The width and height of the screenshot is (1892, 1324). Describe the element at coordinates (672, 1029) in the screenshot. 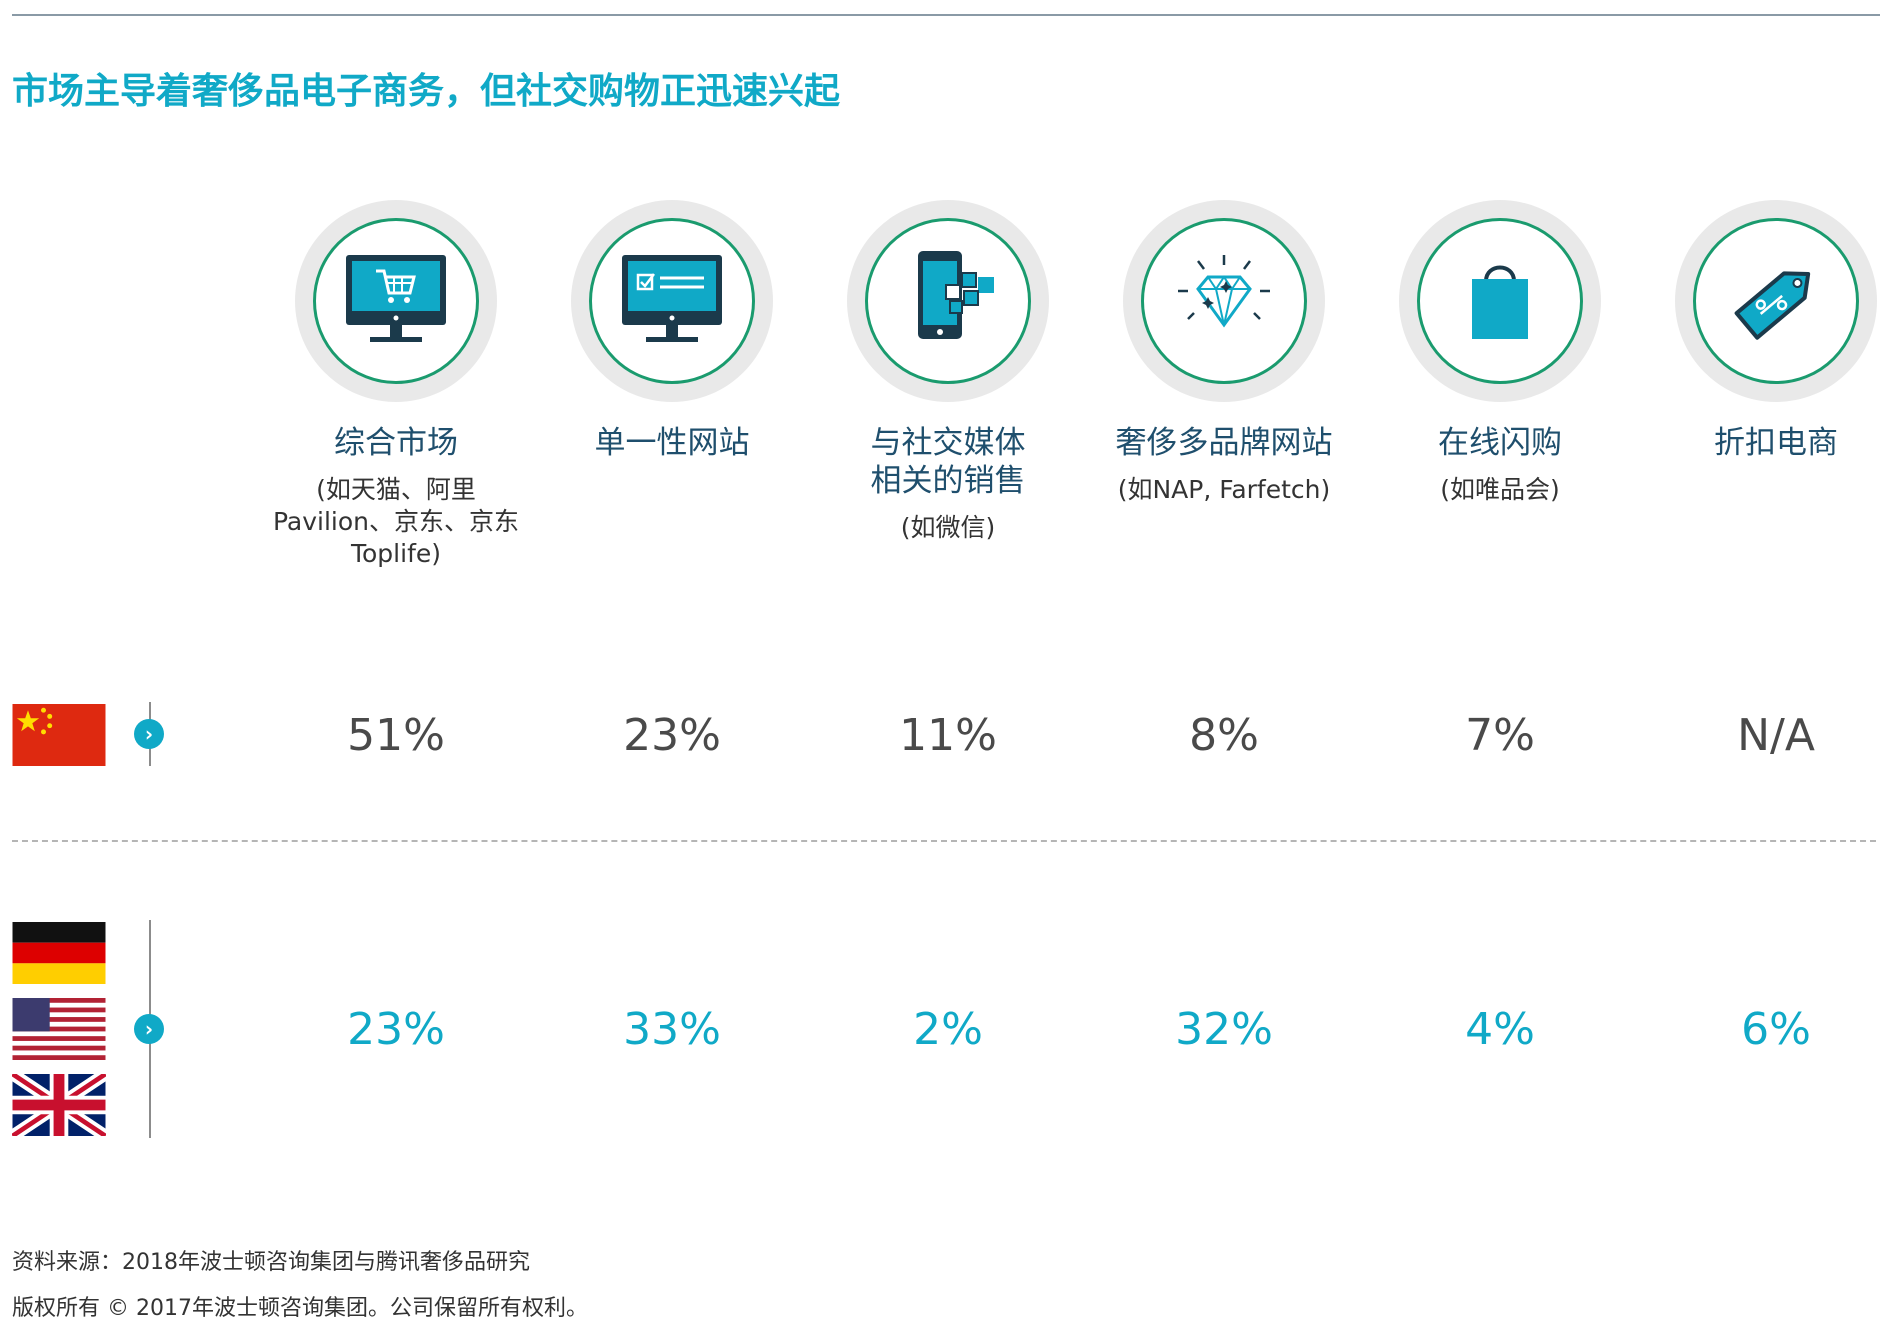

I see `value-west-mono-brand: 33%` at that location.